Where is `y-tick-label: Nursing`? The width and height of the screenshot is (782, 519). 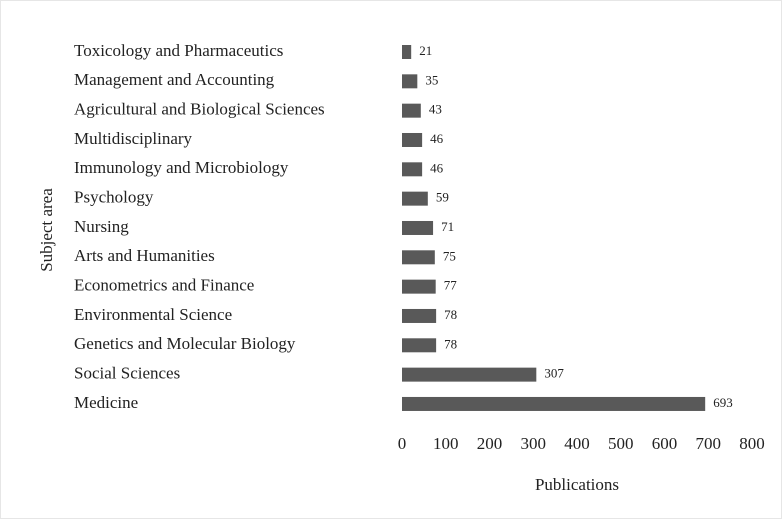
y-tick-label: Nursing is located at coordinates (101, 226).